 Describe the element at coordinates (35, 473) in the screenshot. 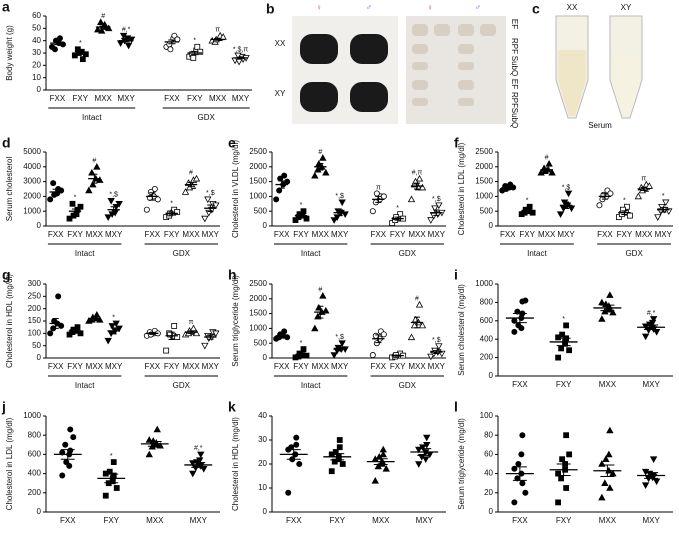

I see `y-tick-label: 400` at that location.